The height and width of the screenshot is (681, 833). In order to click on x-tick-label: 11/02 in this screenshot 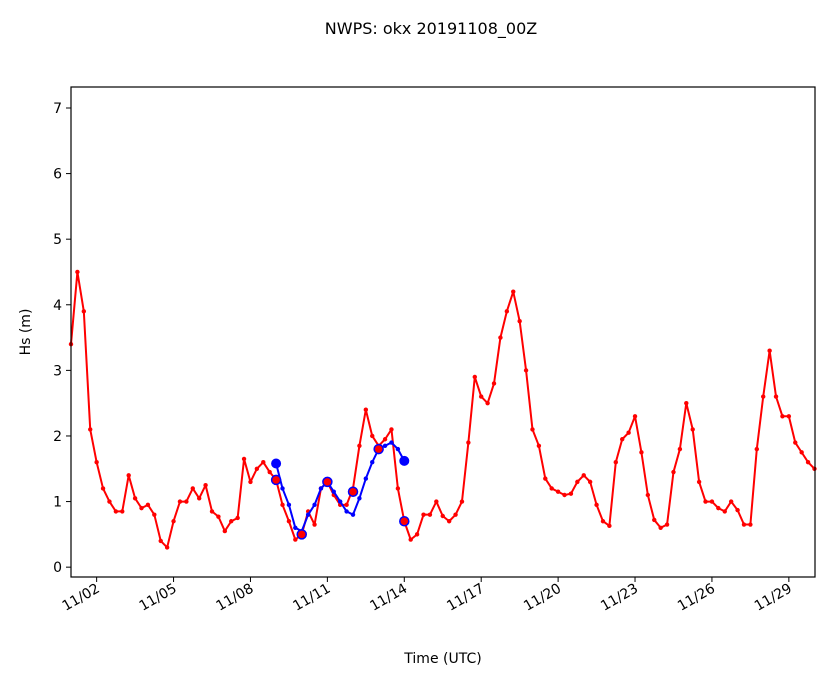, I will do `click(81, 598)`.